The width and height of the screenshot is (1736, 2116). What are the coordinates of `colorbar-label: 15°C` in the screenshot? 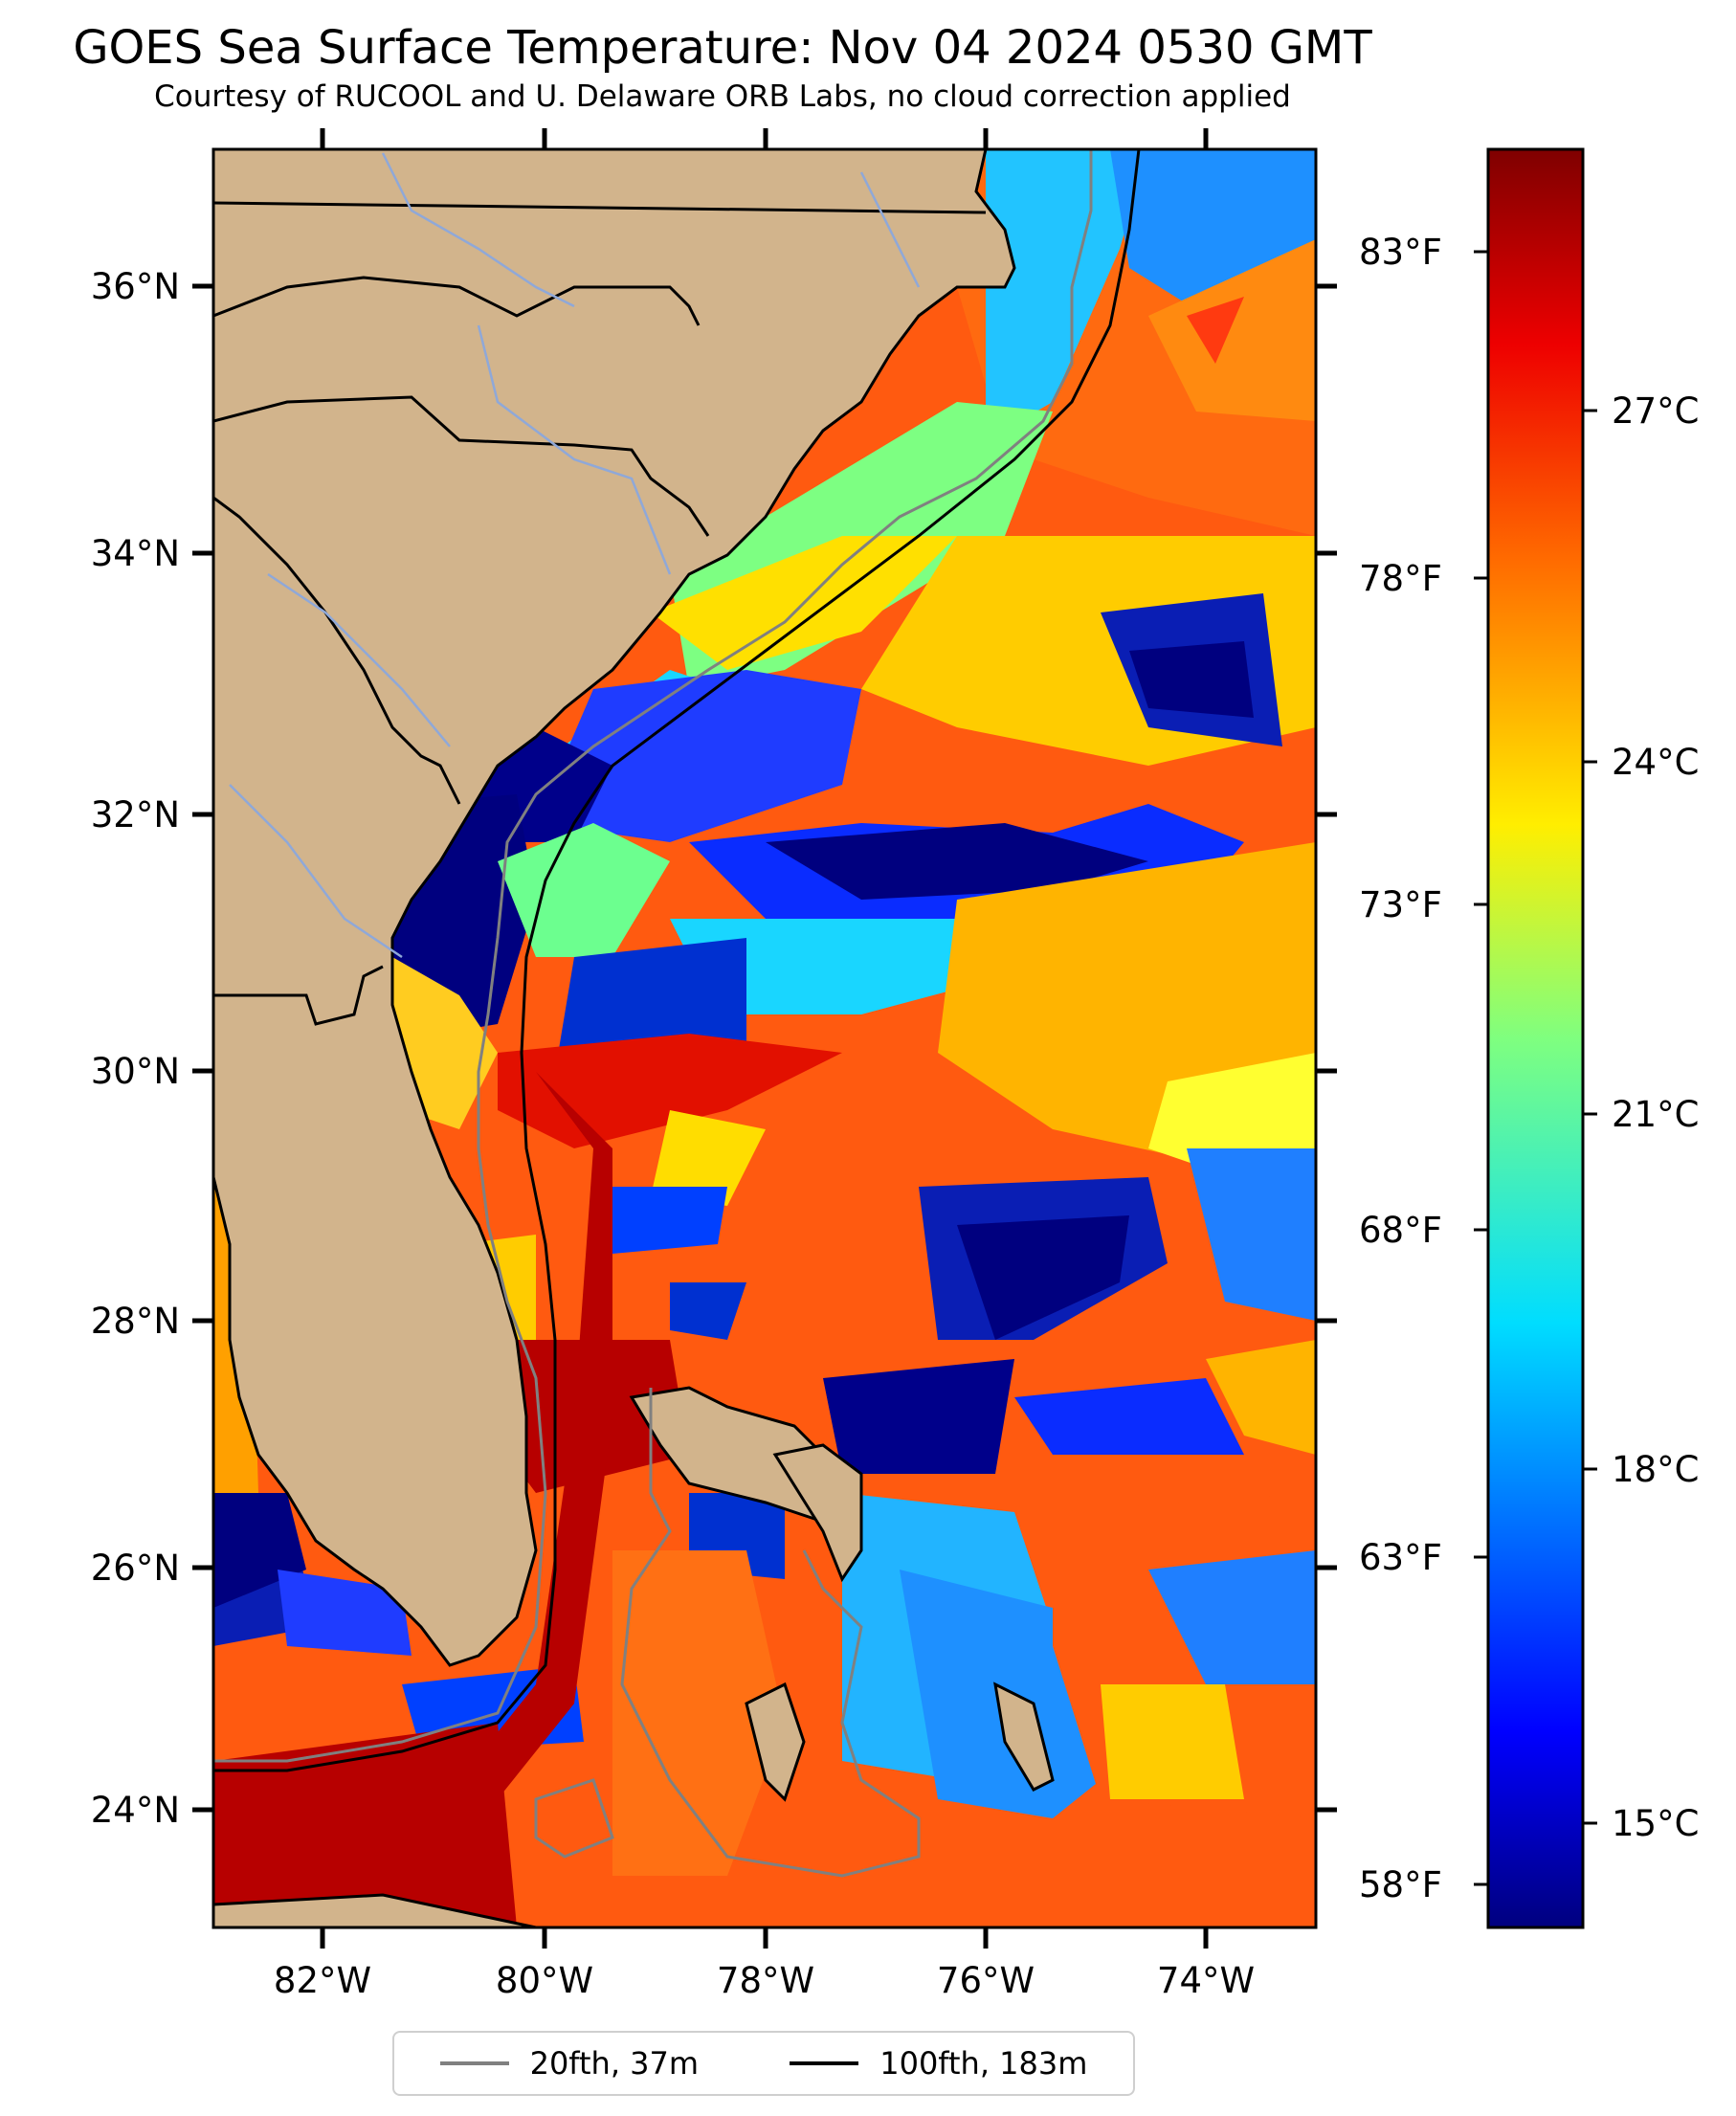 It's located at (1655, 1823).